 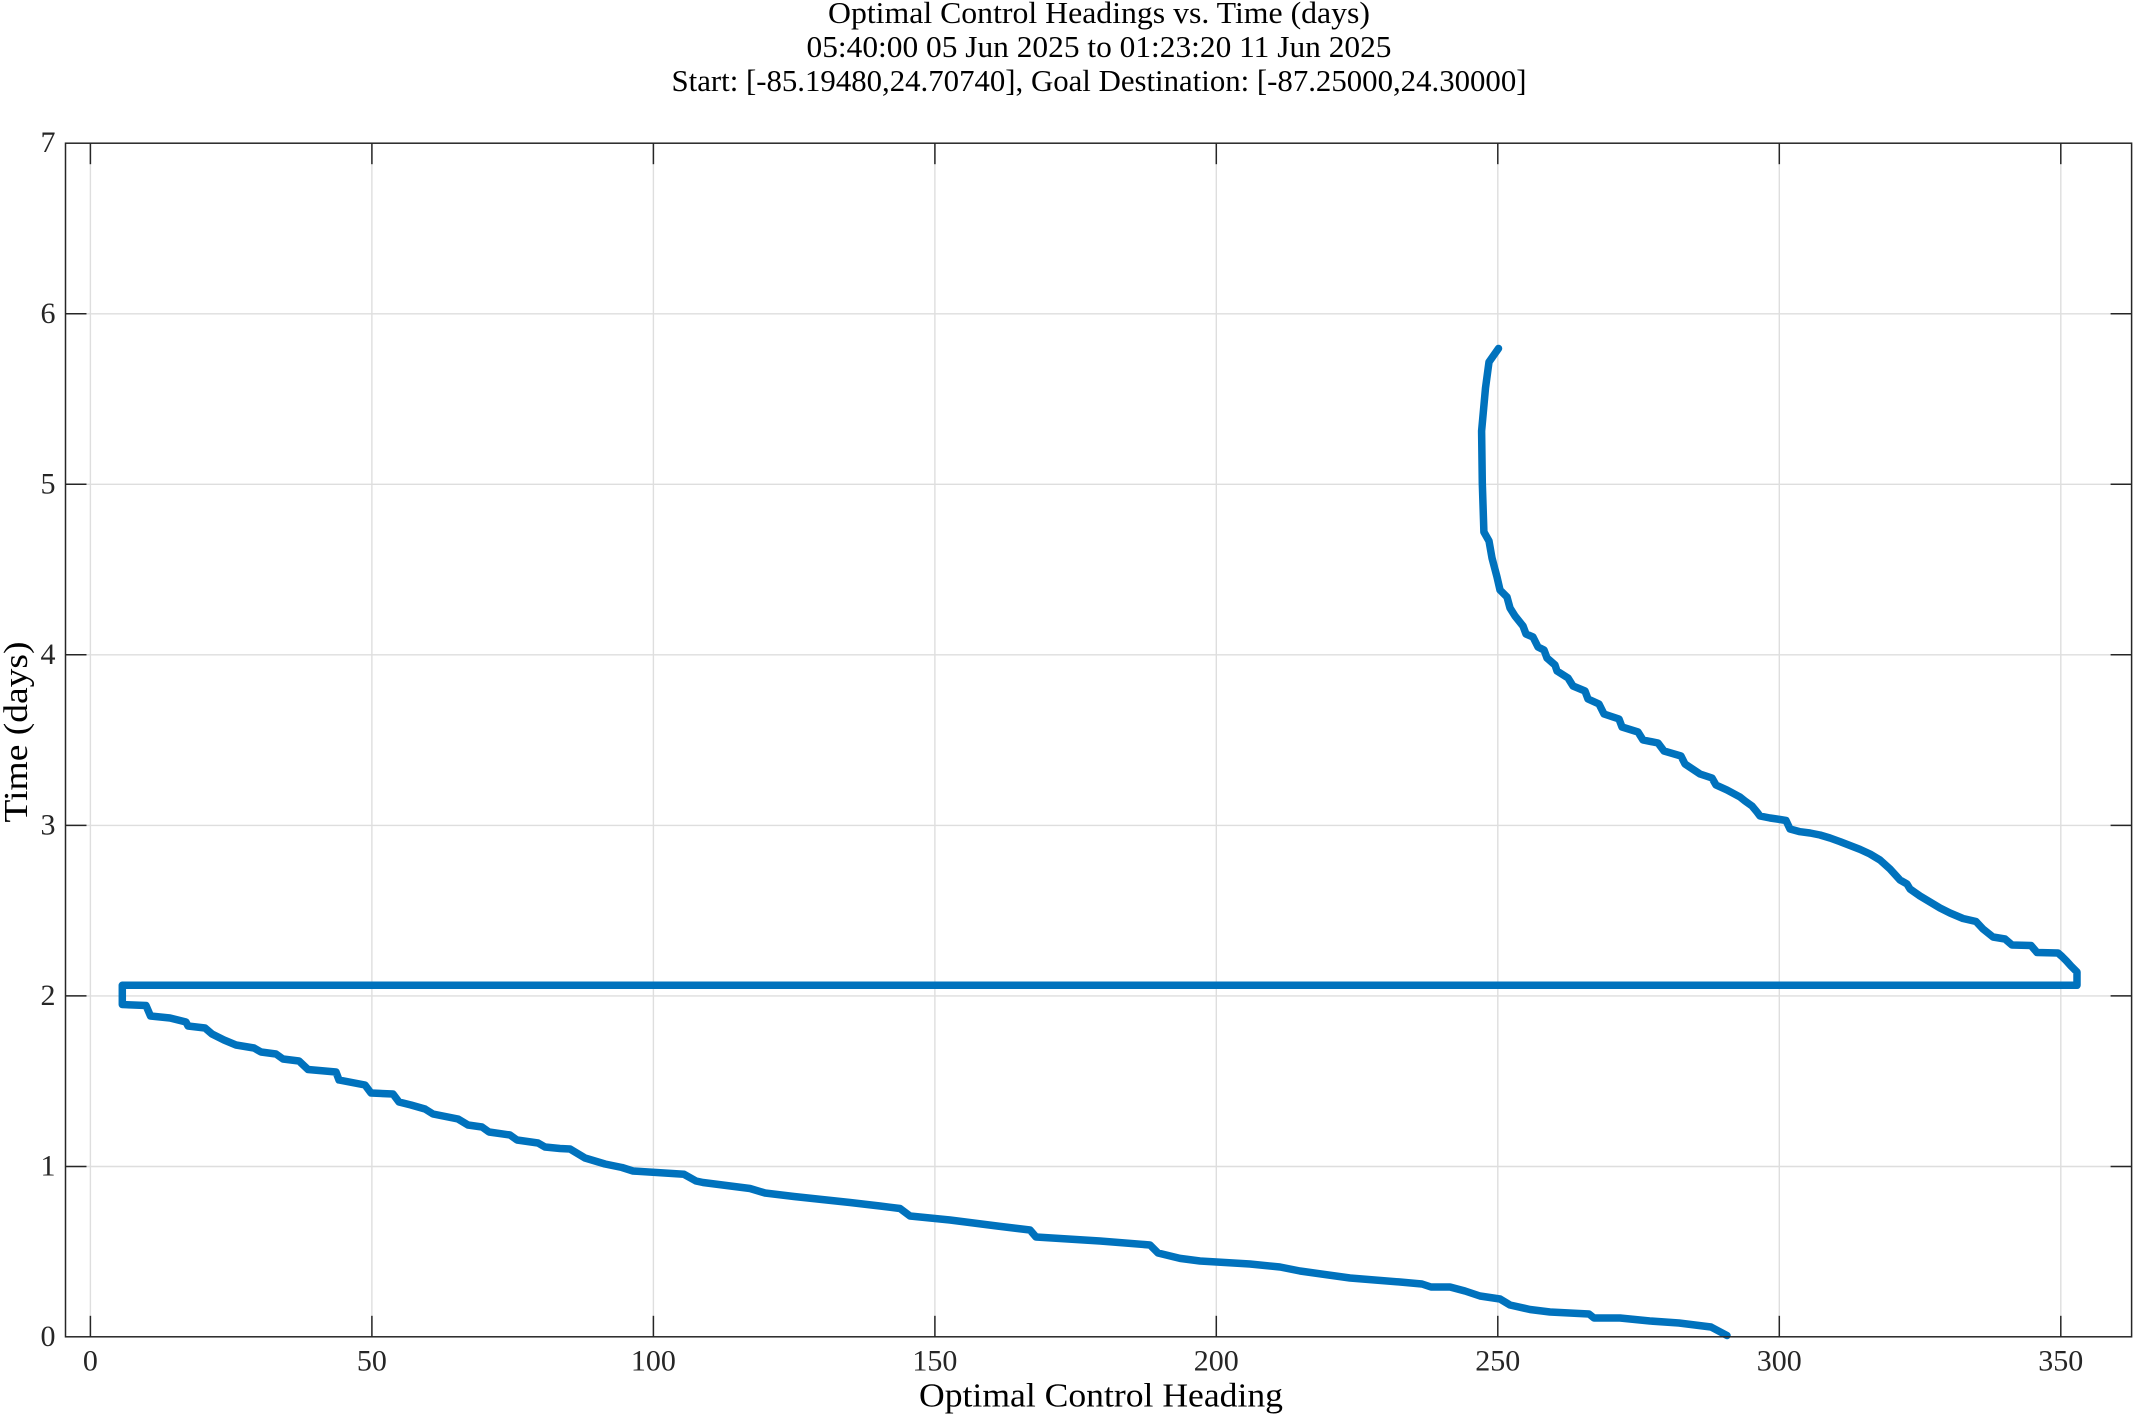 I want to click on svg-text: 300, so click(x=1779, y=1361).